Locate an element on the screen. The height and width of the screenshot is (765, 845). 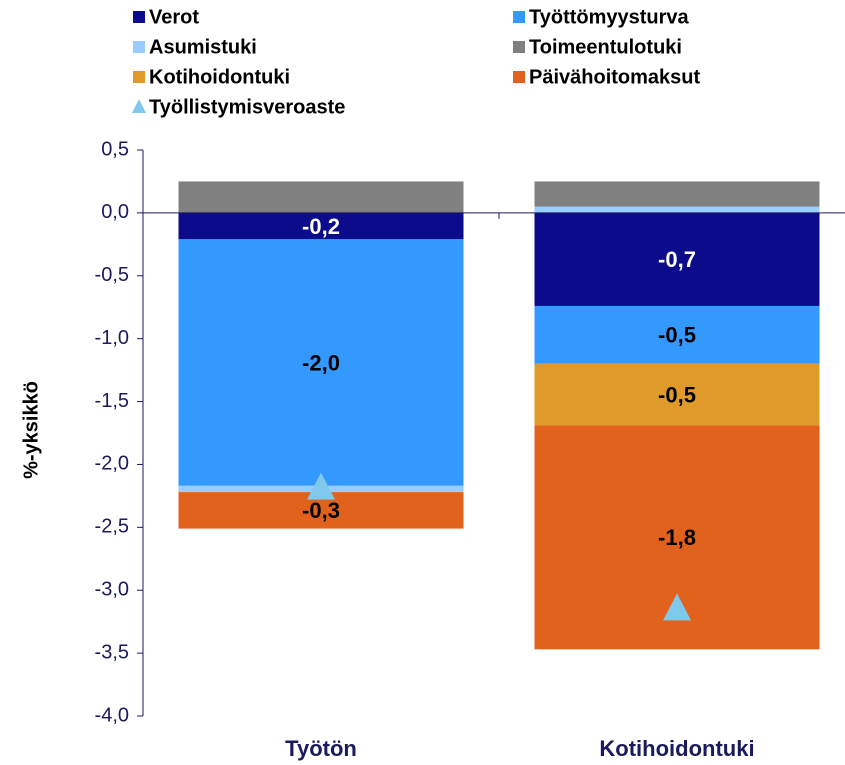
y-tick-label: -1,0 is located at coordinates (112, 338).